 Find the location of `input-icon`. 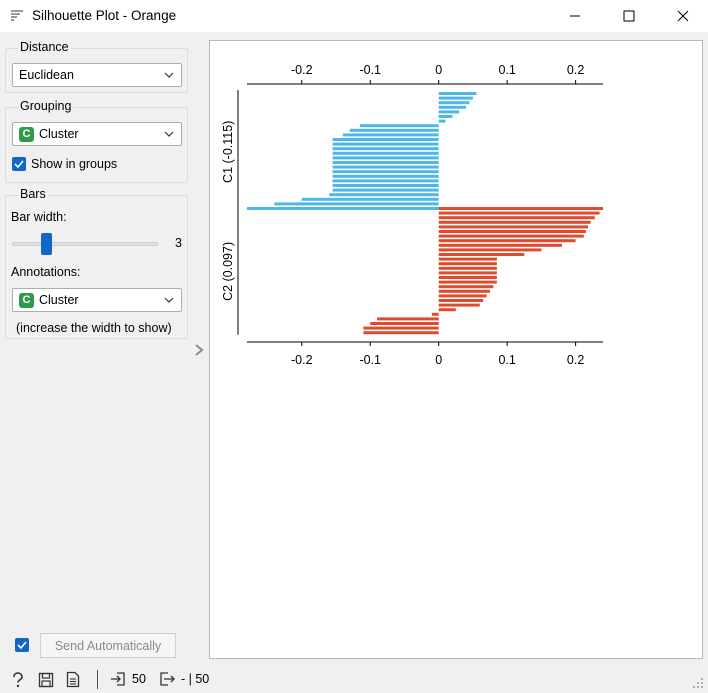

input-icon is located at coordinates (118, 679).